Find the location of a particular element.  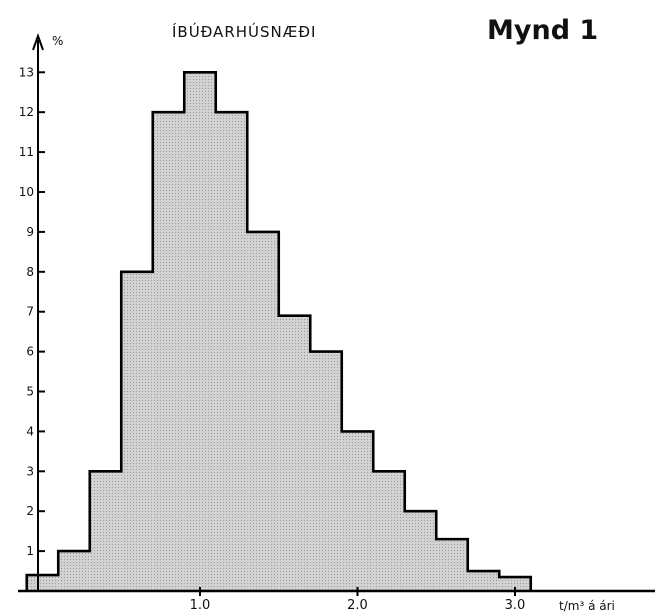

y-tick-label-5: 5 is located at coordinates (30, 392).